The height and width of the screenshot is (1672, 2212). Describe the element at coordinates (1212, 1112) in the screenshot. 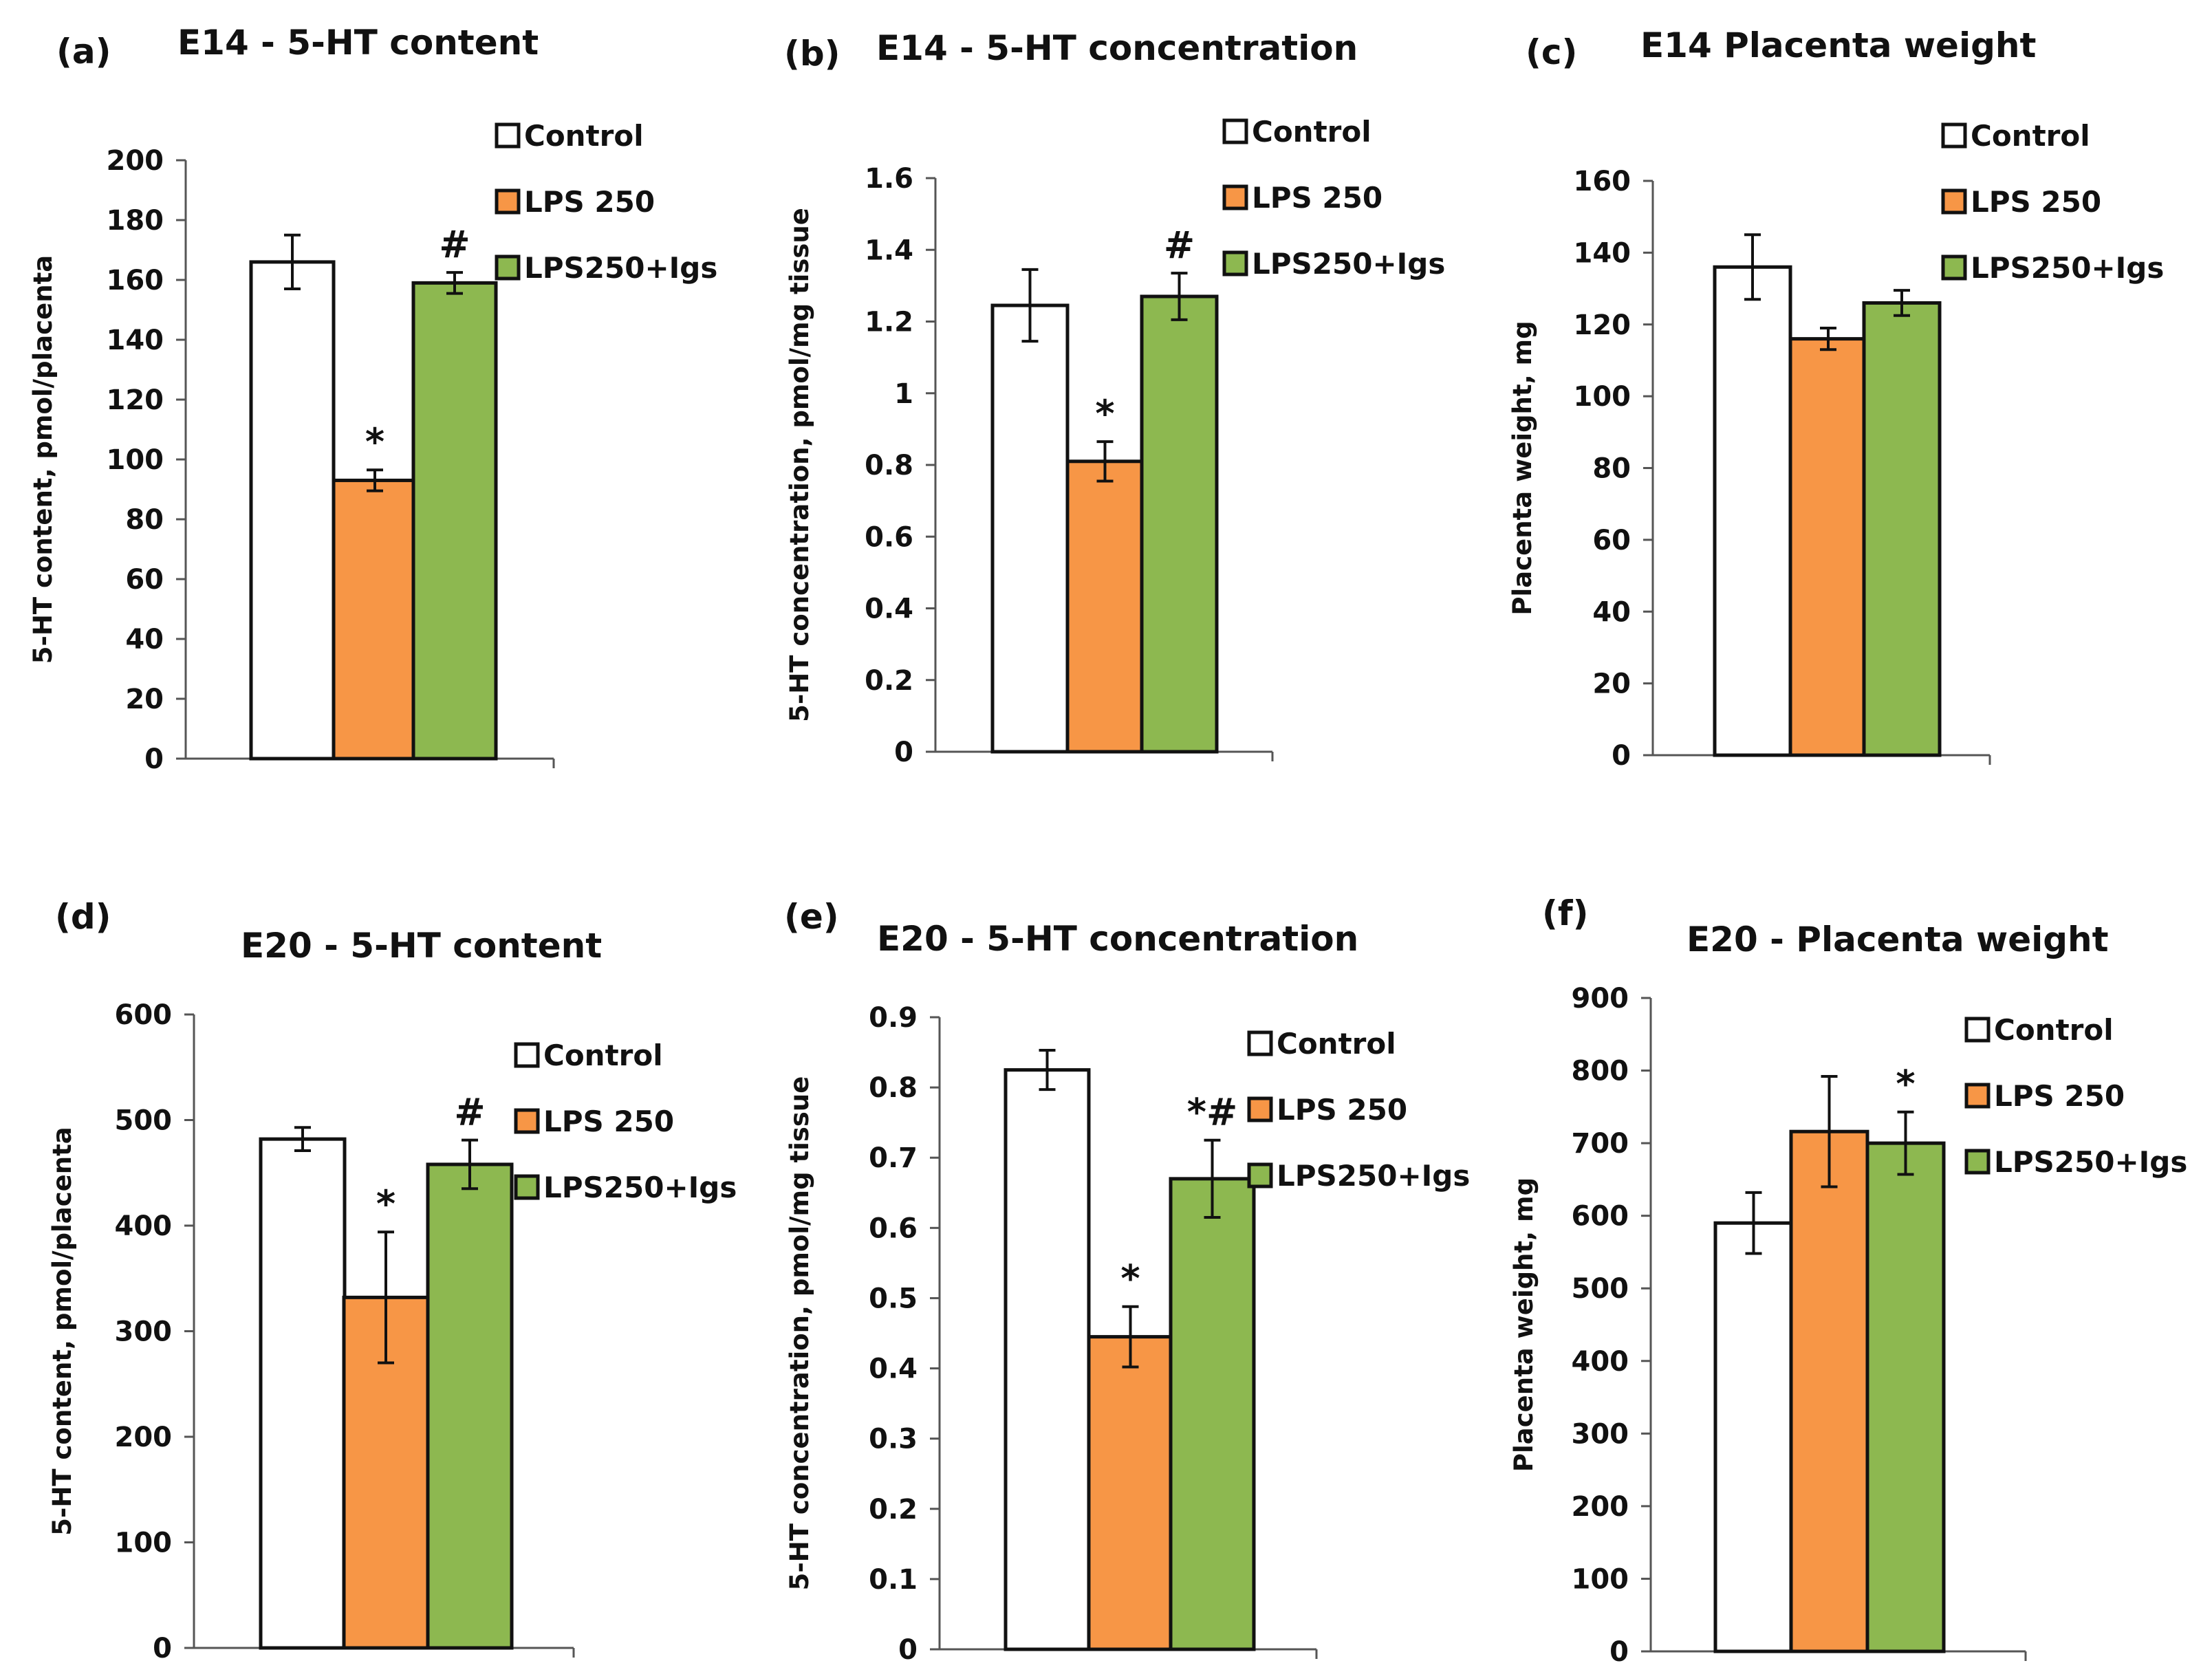

I see `significance-mark: *#` at that location.